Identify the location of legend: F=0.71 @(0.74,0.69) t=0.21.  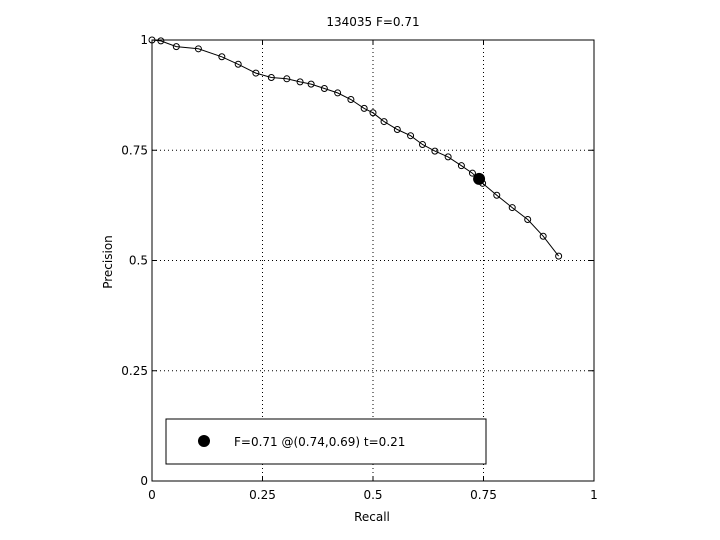
(326, 441).